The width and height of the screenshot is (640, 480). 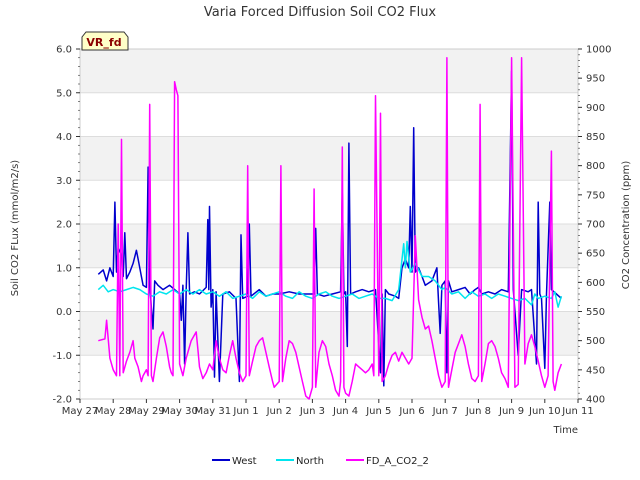 What do you see at coordinates (279, 411) in the screenshot?
I see `x-tick-label: Jun 2` at bounding box center [279, 411].